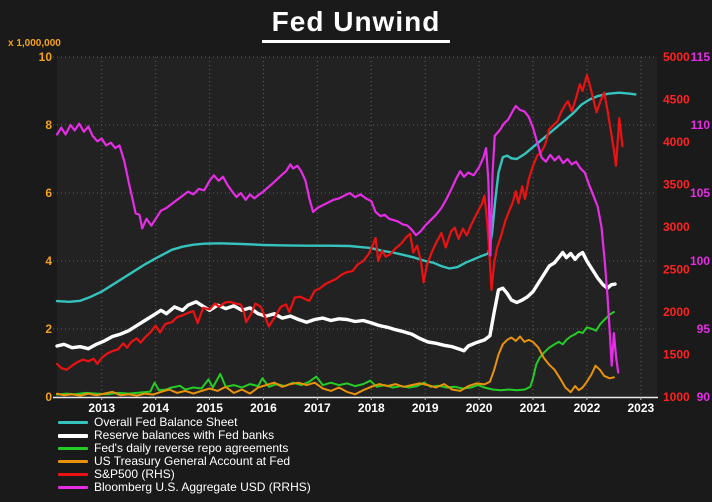 The image size is (712, 502). I want to click on legend-item: Fed's daily reverse repo agreements, so click(184, 448).